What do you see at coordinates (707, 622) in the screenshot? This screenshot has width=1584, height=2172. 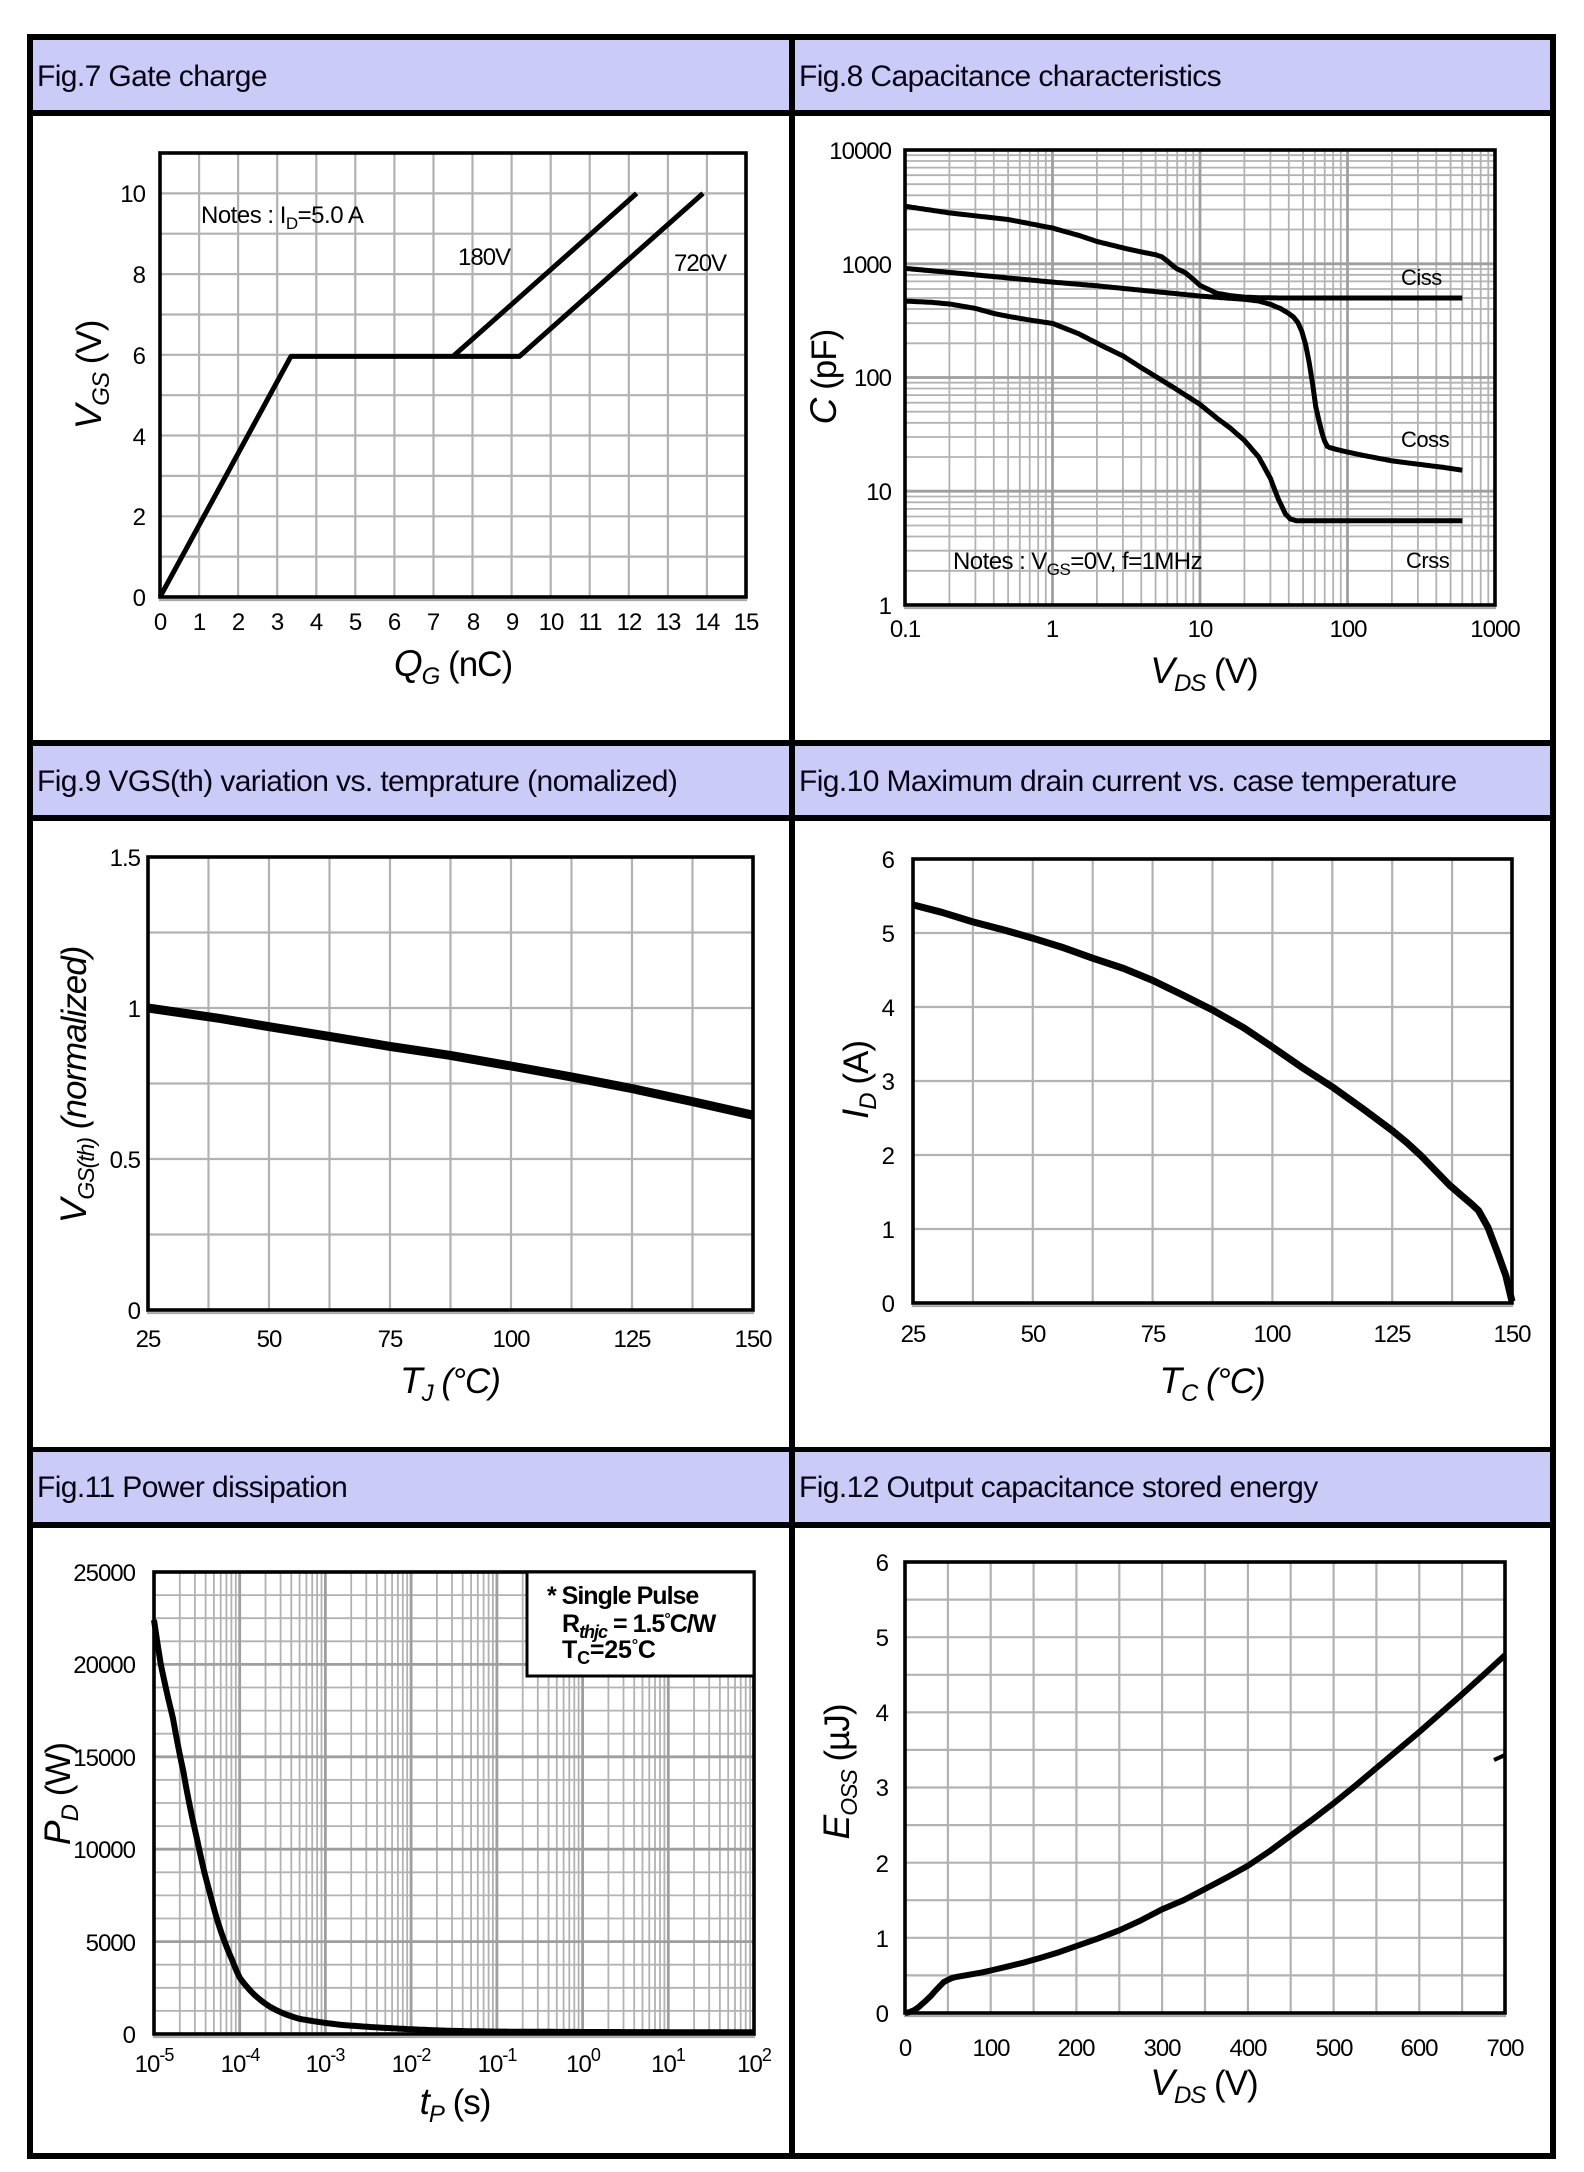 I see `svg-text: 14` at bounding box center [707, 622].